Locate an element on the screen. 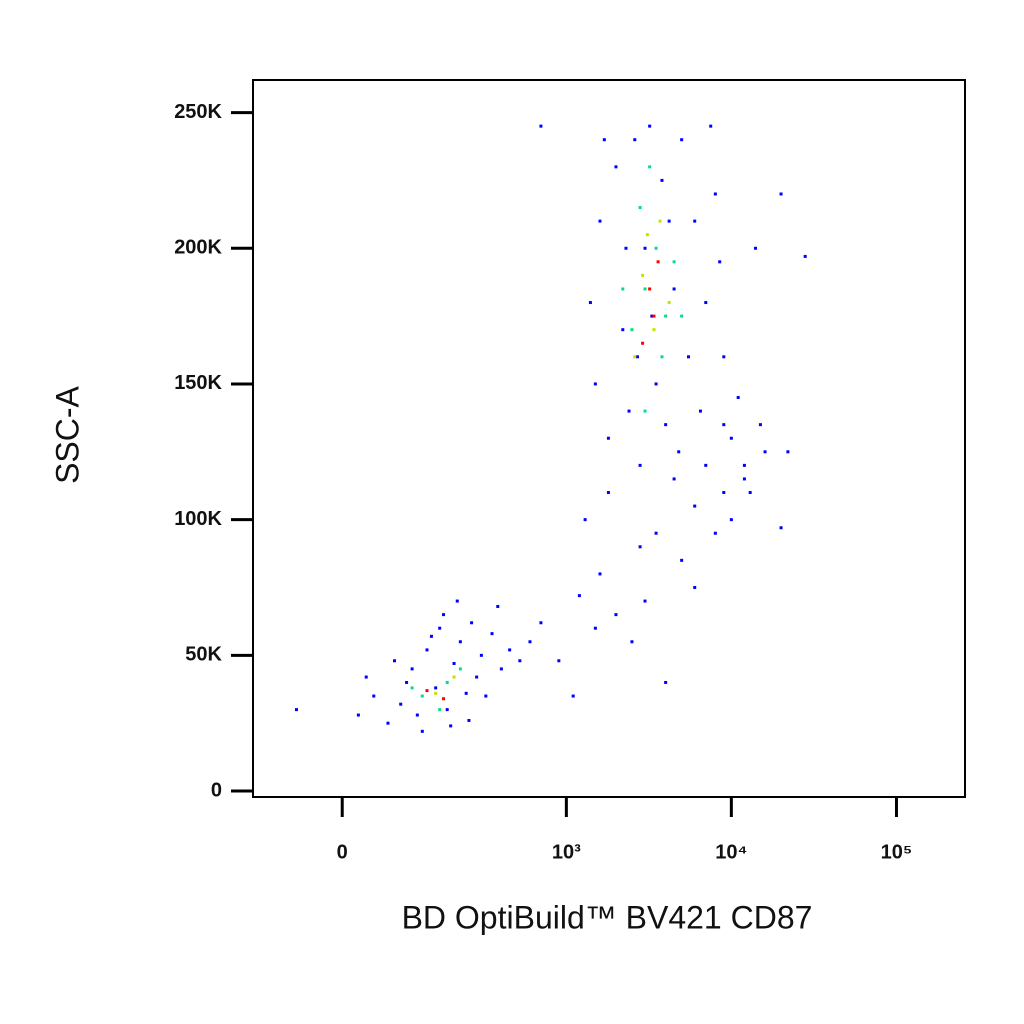 The image size is (1024, 1024). y-tick-label: 150K is located at coordinates (198, 383).